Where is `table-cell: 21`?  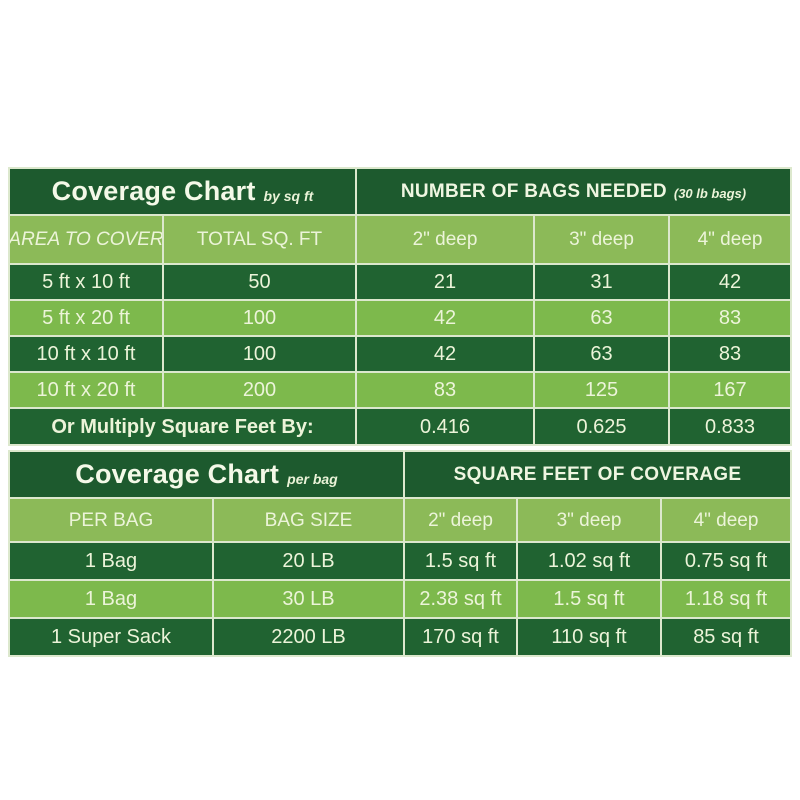 table-cell: 21 is located at coordinates (445, 282).